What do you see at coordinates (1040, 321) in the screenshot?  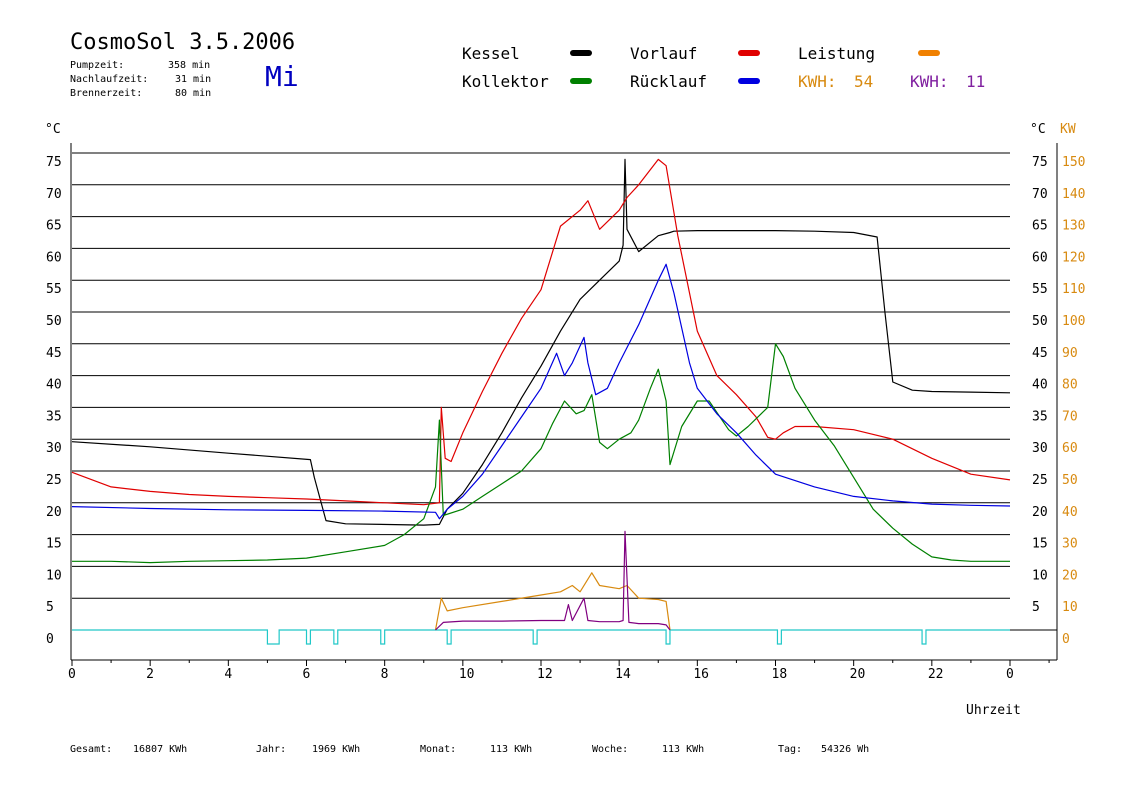 I see `y-tick-right: 50` at bounding box center [1040, 321].